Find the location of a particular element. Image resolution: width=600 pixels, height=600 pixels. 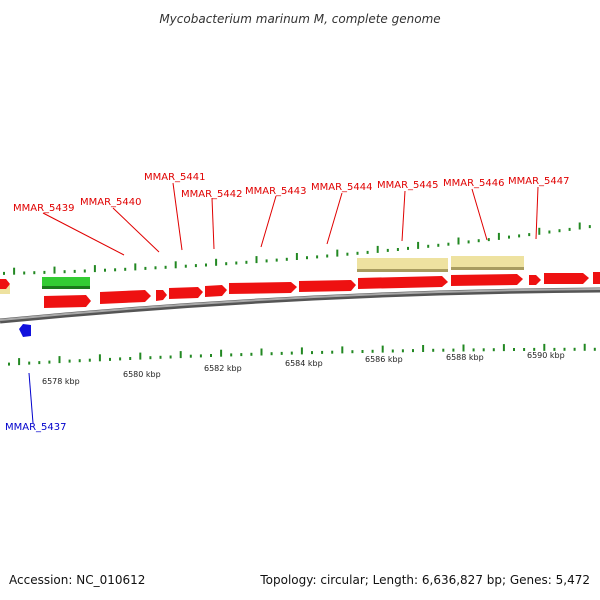

rna-feature-shadow is located at coordinates (66, 287).